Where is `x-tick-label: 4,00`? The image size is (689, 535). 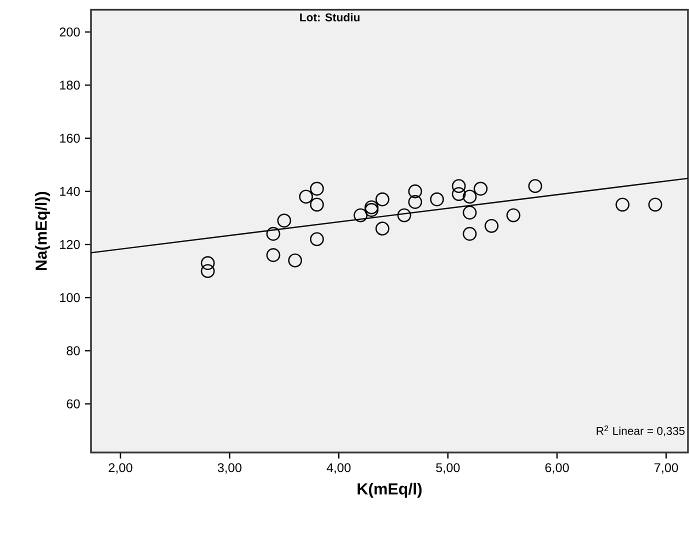
x-tick-label: 4,00 is located at coordinates (338, 468).